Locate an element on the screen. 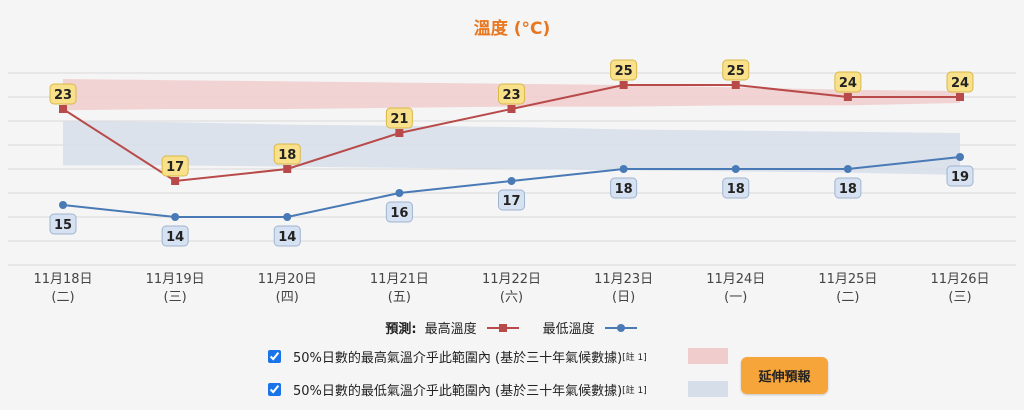  min-temp-data-label: 15 is located at coordinates (63, 225).